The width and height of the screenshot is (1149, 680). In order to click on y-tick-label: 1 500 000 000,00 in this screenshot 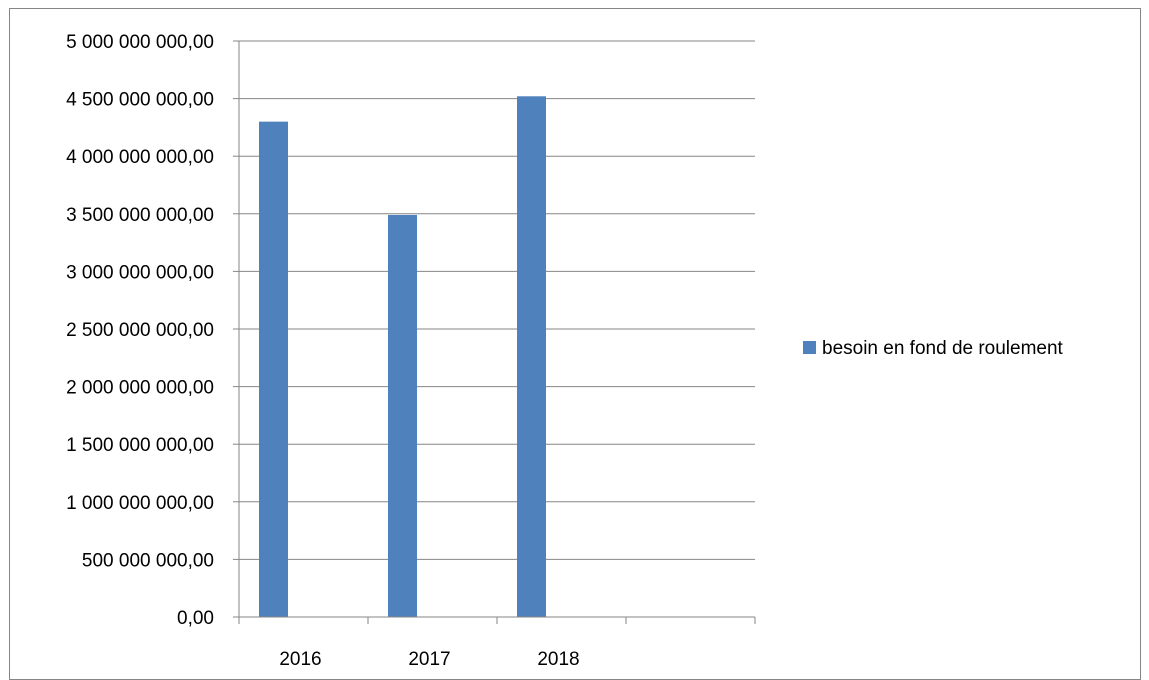, I will do `click(140, 445)`.